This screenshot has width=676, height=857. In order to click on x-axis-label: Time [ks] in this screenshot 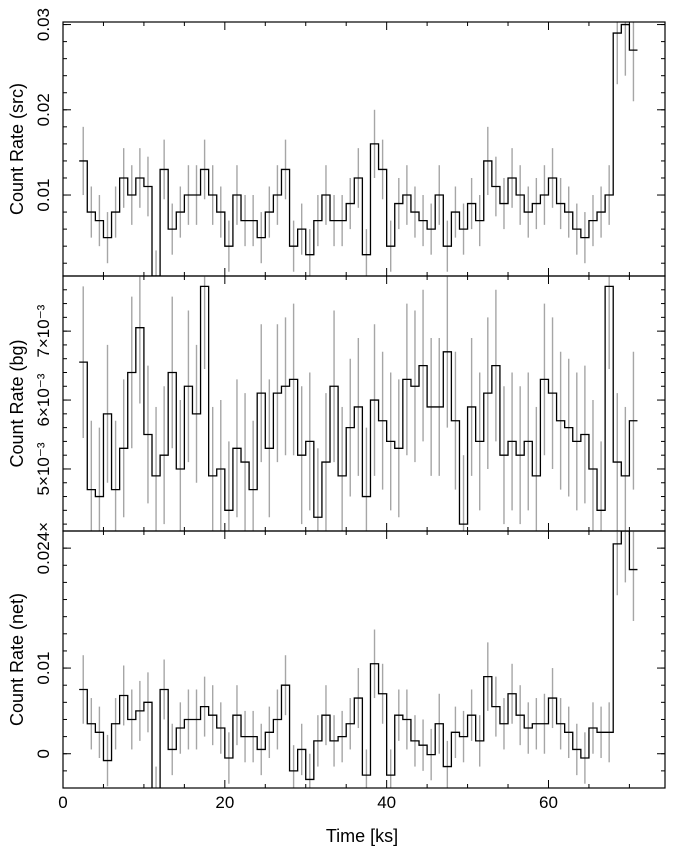, I will do `click(362, 836)`.